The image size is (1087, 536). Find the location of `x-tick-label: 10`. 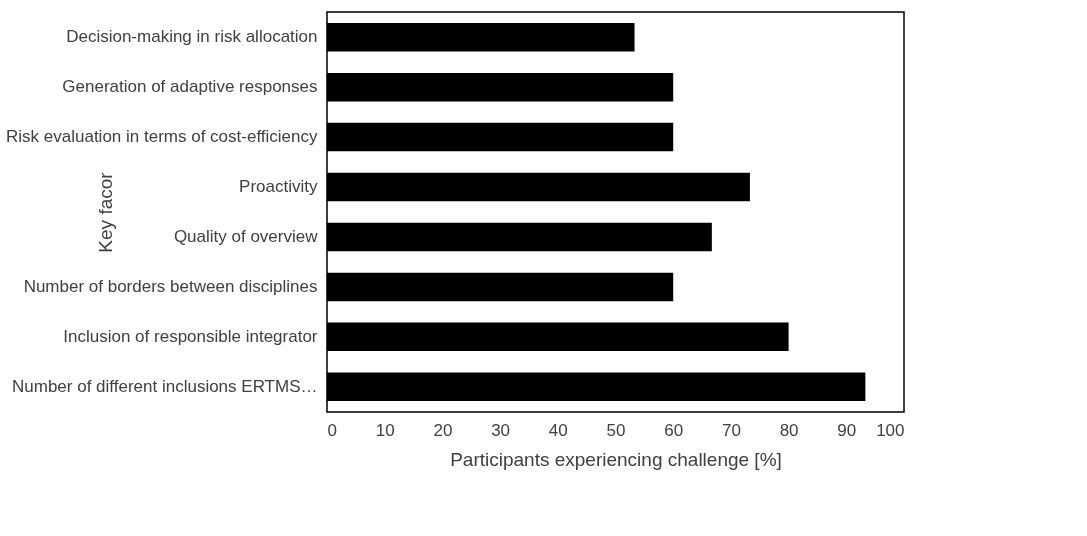

x-tick-label: 10 is located at coordinates (385, 430).